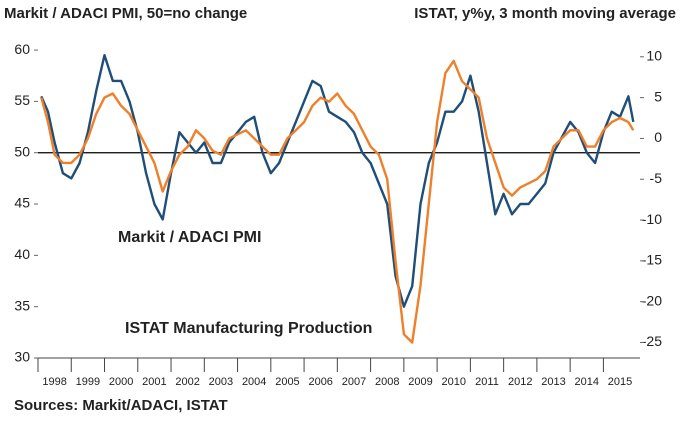 This screenshot has width=680, height=421. I want to click on series-label: ISTAT Manufacturing Production, so click(248, 328).